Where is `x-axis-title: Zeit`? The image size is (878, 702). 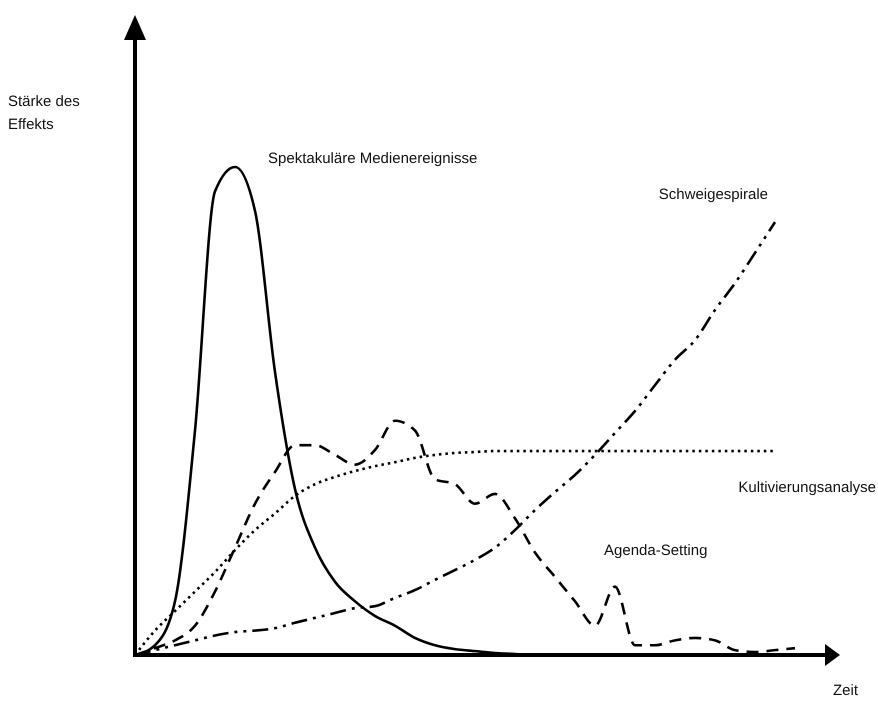
x-axis-title: Zeit is located at coordinates (845, 690).